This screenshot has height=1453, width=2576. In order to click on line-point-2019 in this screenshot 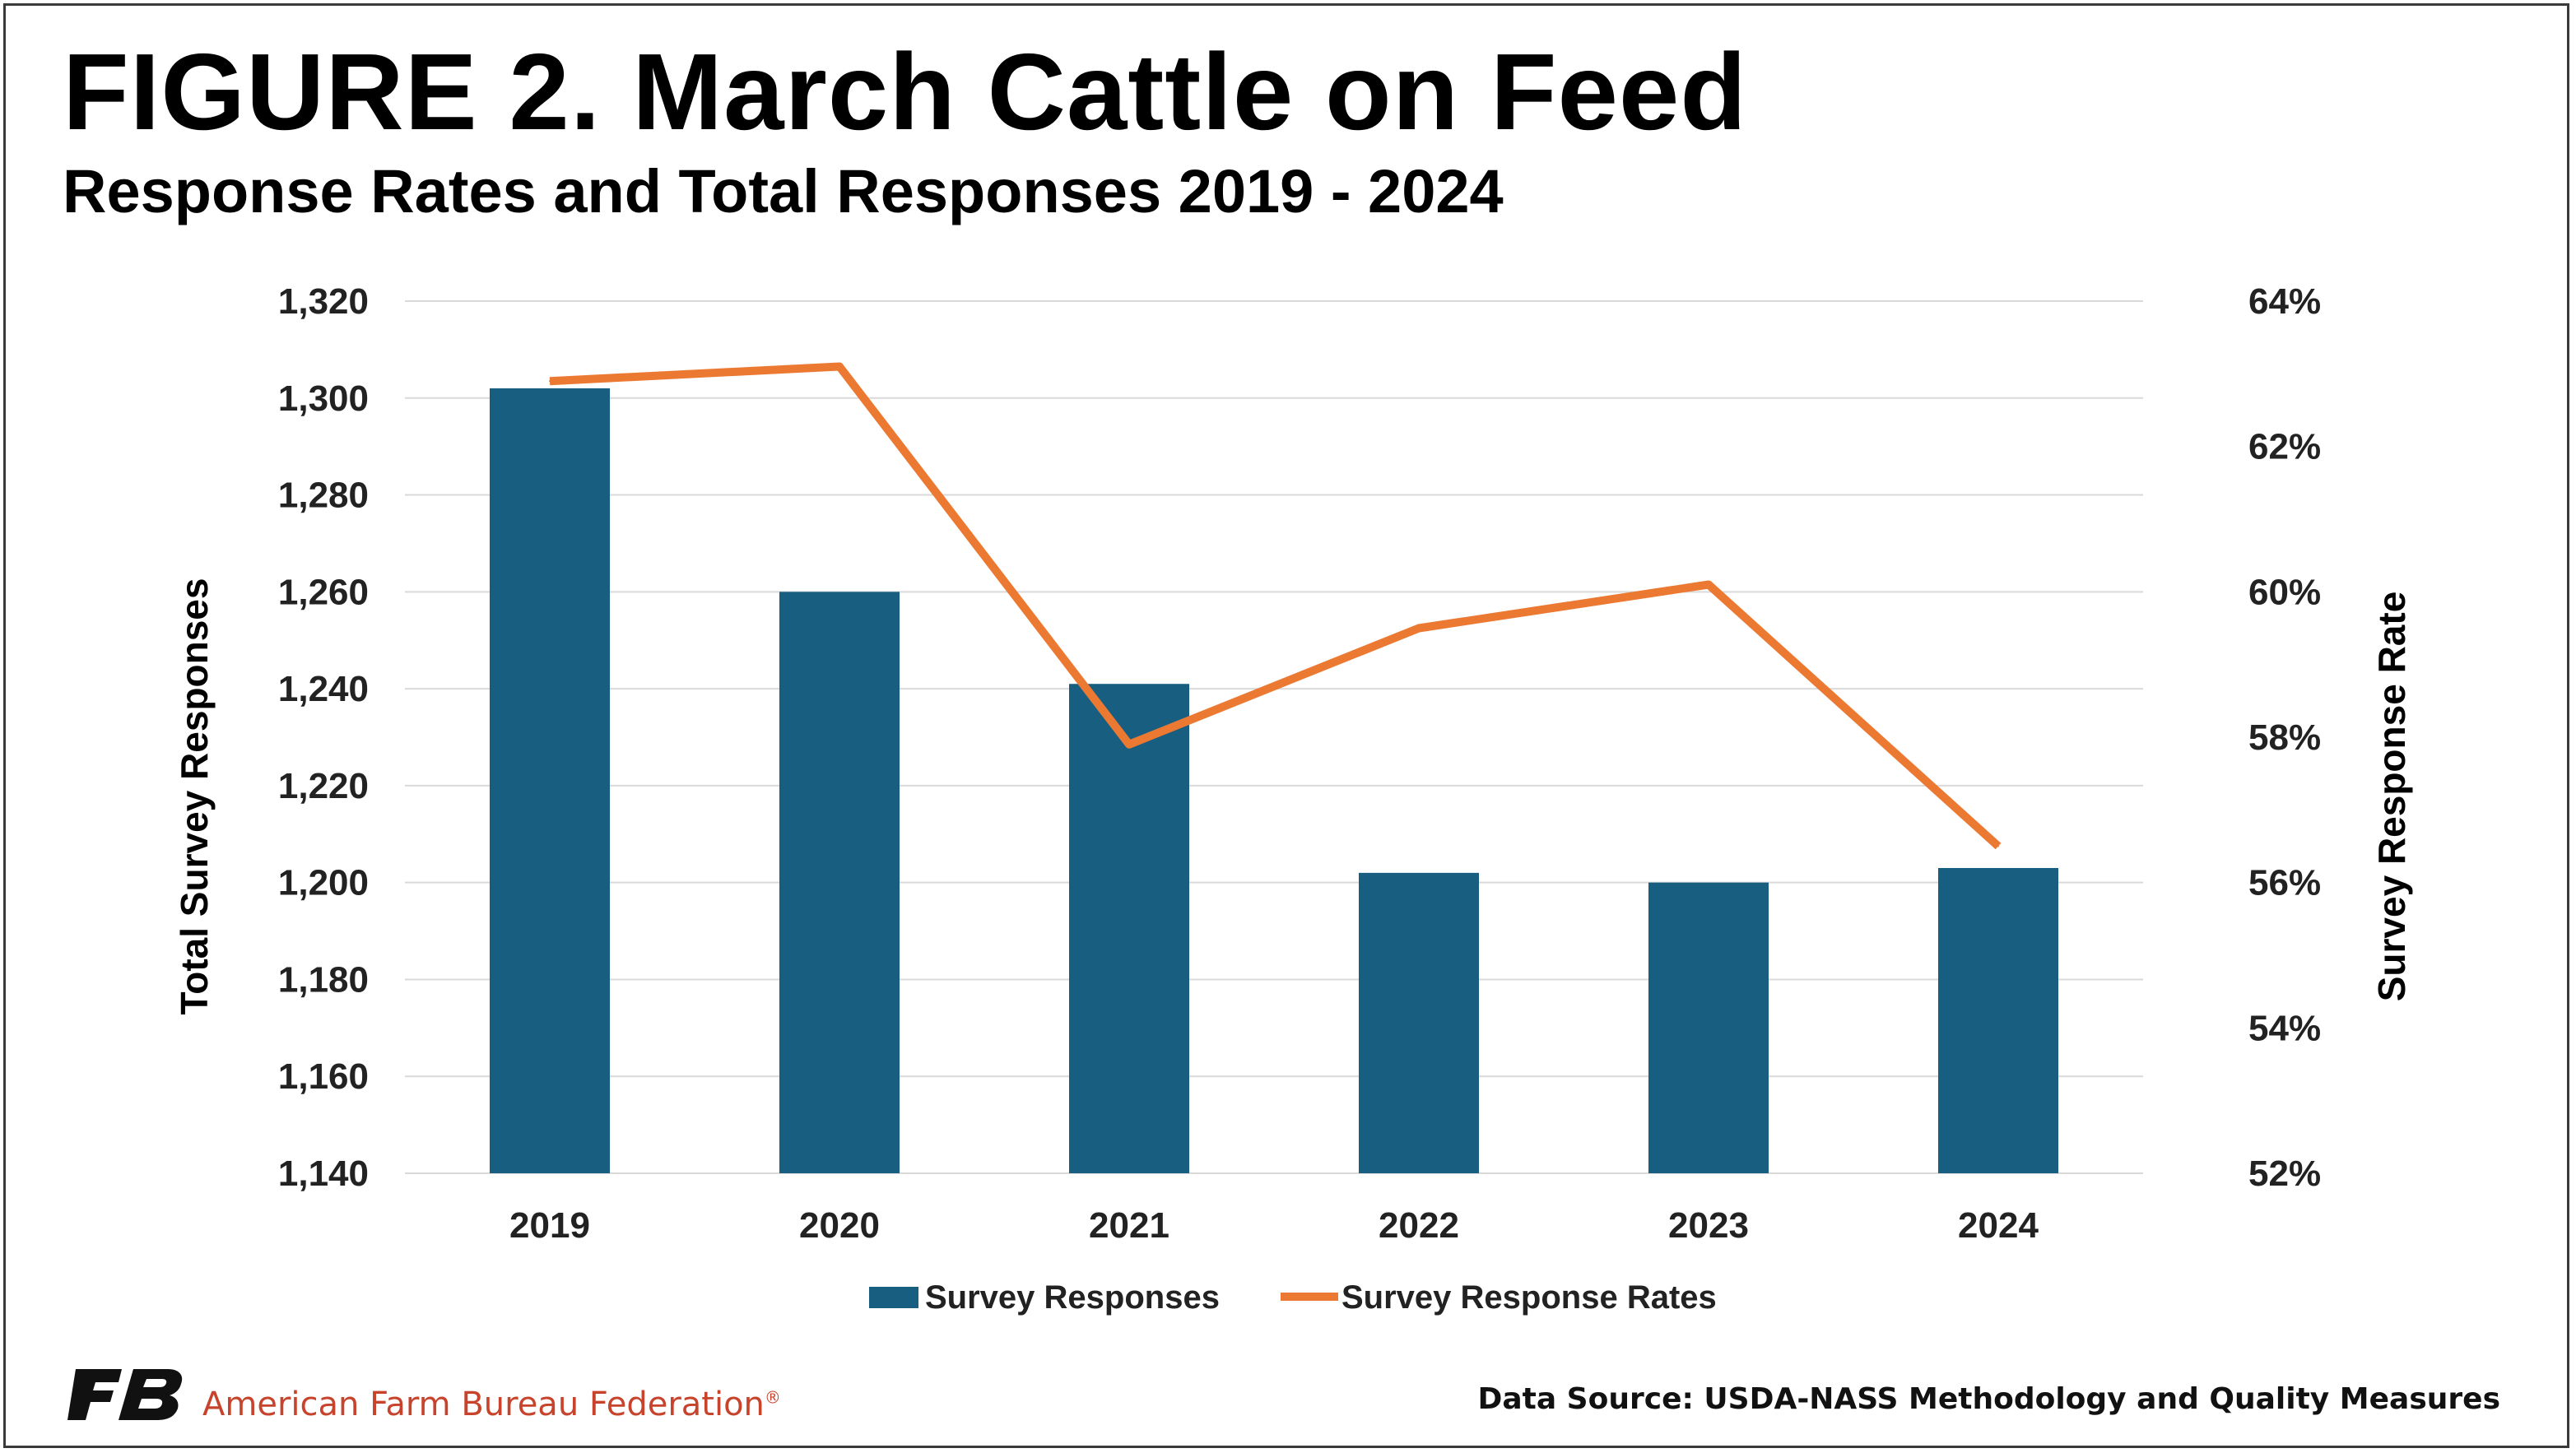, I will do `click(550, 382)`.